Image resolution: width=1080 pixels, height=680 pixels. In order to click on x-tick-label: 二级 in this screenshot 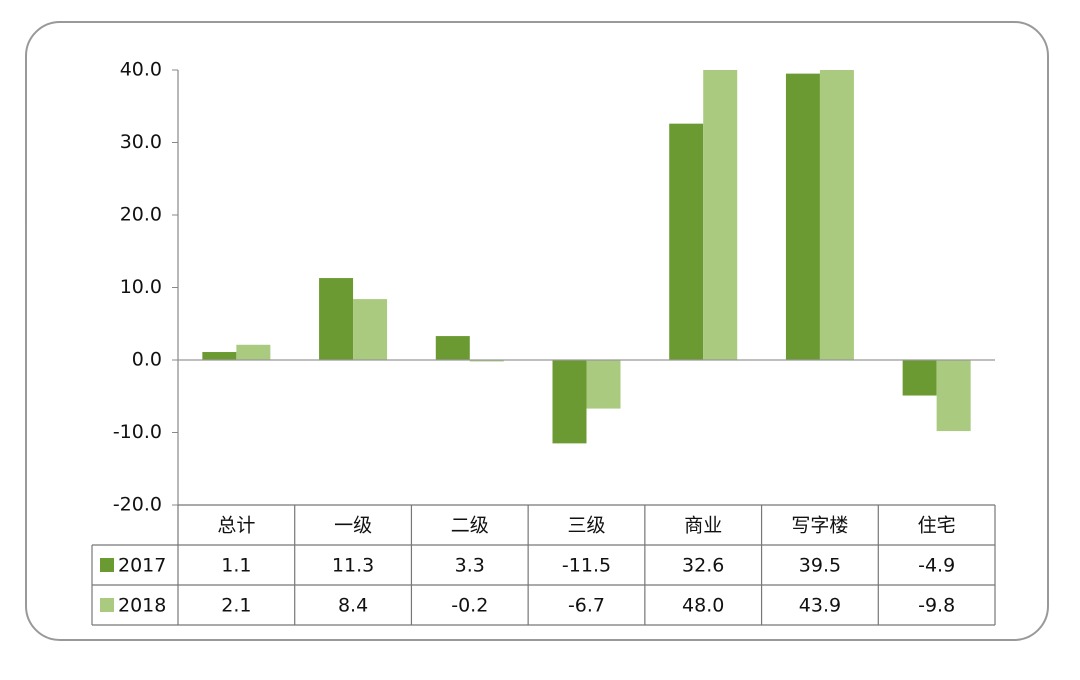, I will do `click(470, 526)`.